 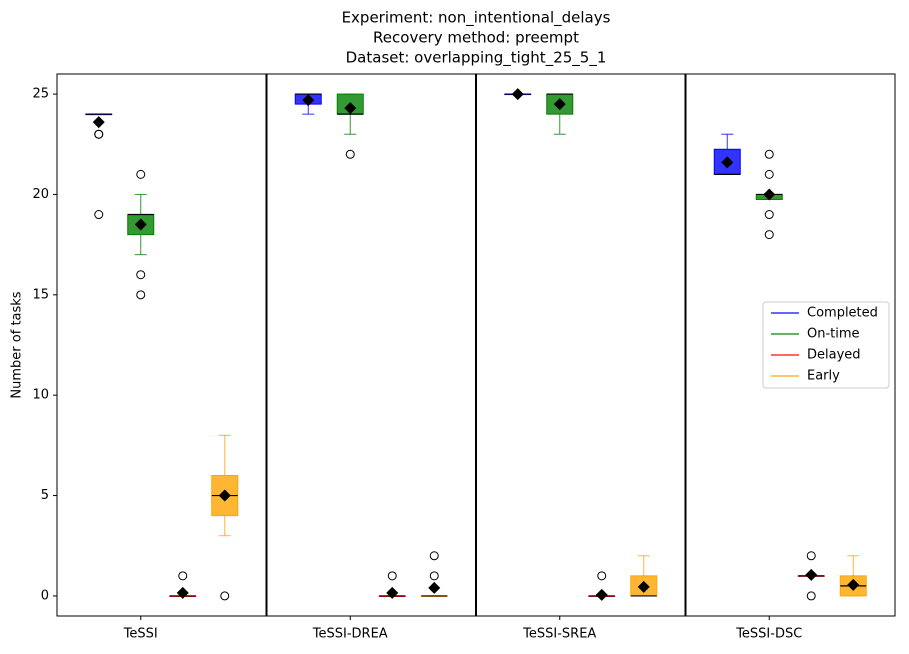 What do you see at coordinates (140, 634) in the screenshot?
I see `x-tick-label: TeSSI` at bounding box center [140, 634].